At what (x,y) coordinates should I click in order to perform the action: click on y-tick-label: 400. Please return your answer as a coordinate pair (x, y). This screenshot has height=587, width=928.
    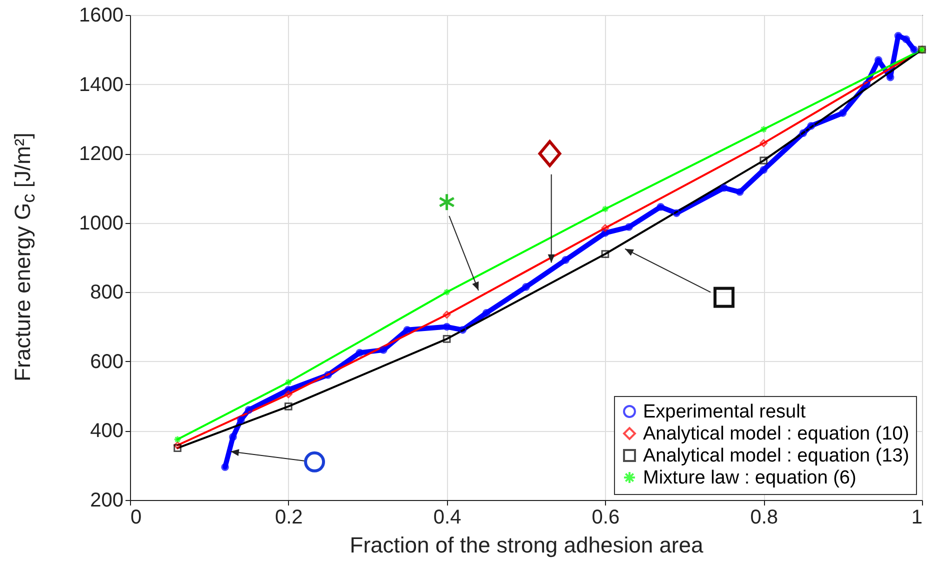
    Looking at the image, I should click on (107, 431).